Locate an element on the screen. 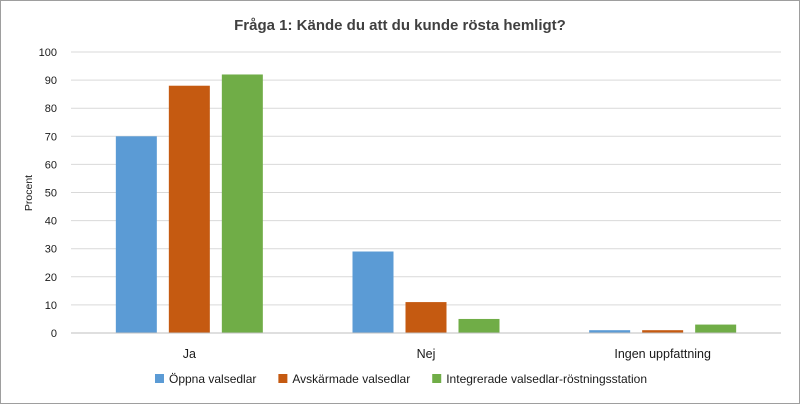 The width and height of the screenshot is (800, 404). legend-label: Öppna valsedlar is located at coordinates (212, 379).